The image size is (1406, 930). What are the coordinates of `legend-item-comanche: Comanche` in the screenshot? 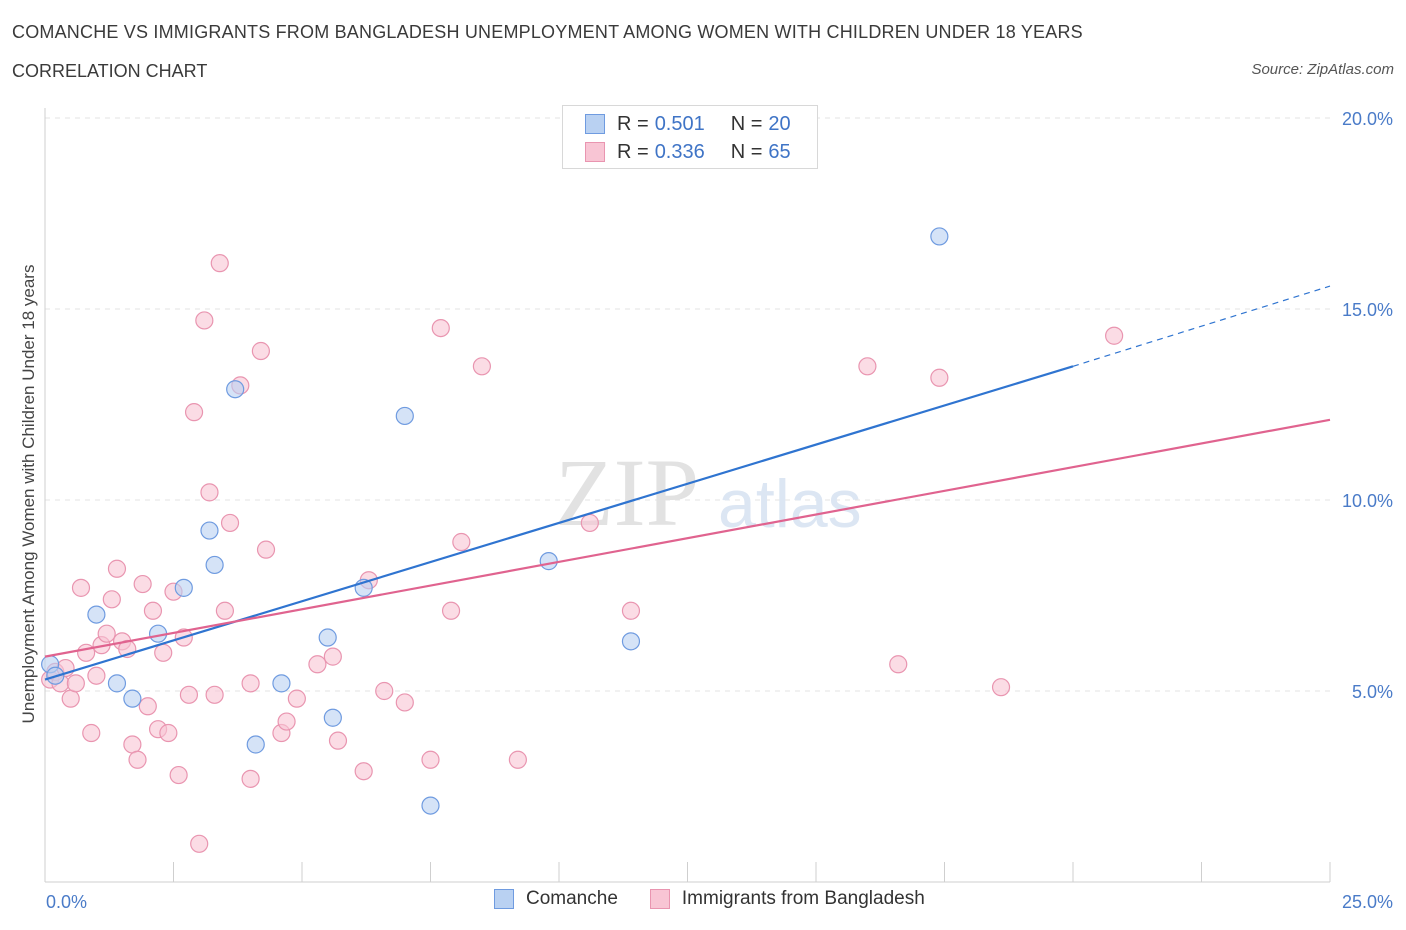 It's located at (556, 899).